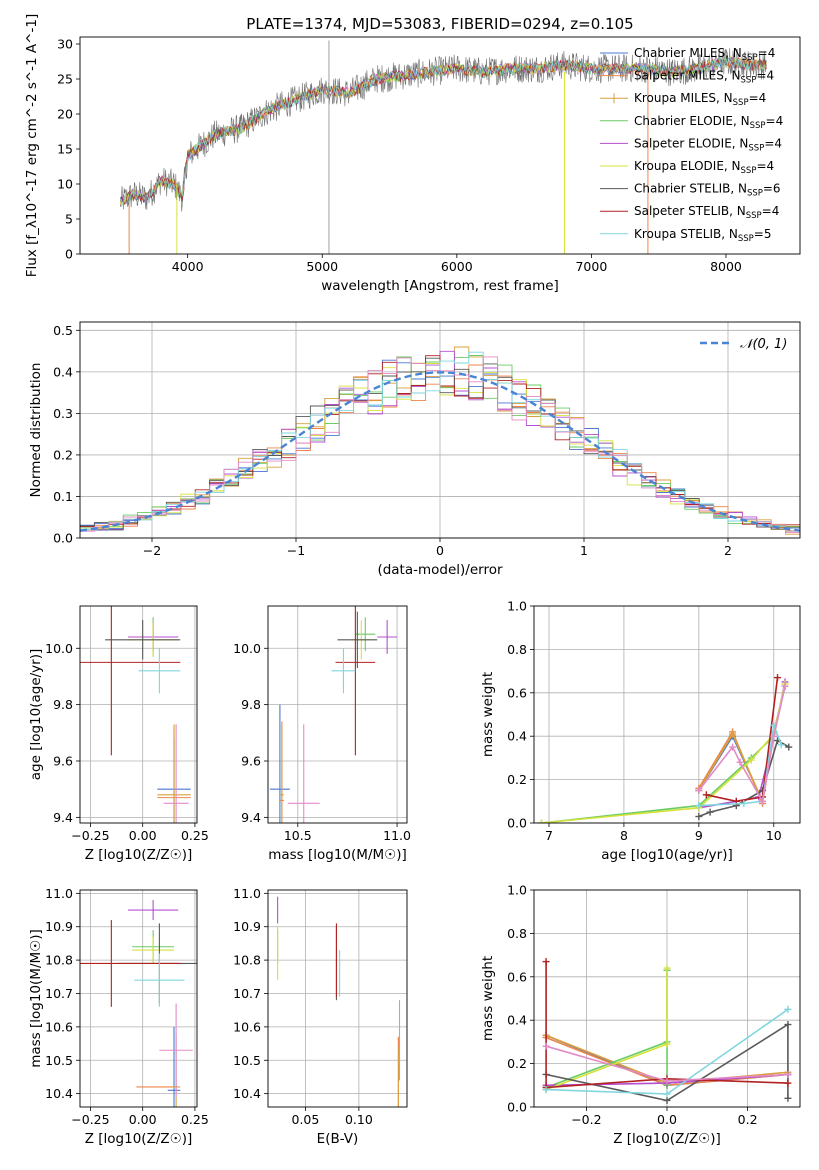 Image resolution: width=819 pixels, height=1170 pixels. What do you see at coordinates (763, 344) in the screenshot?
I see `legend-label: 𝒩(0, 1)` at bounding box center [763, 344].